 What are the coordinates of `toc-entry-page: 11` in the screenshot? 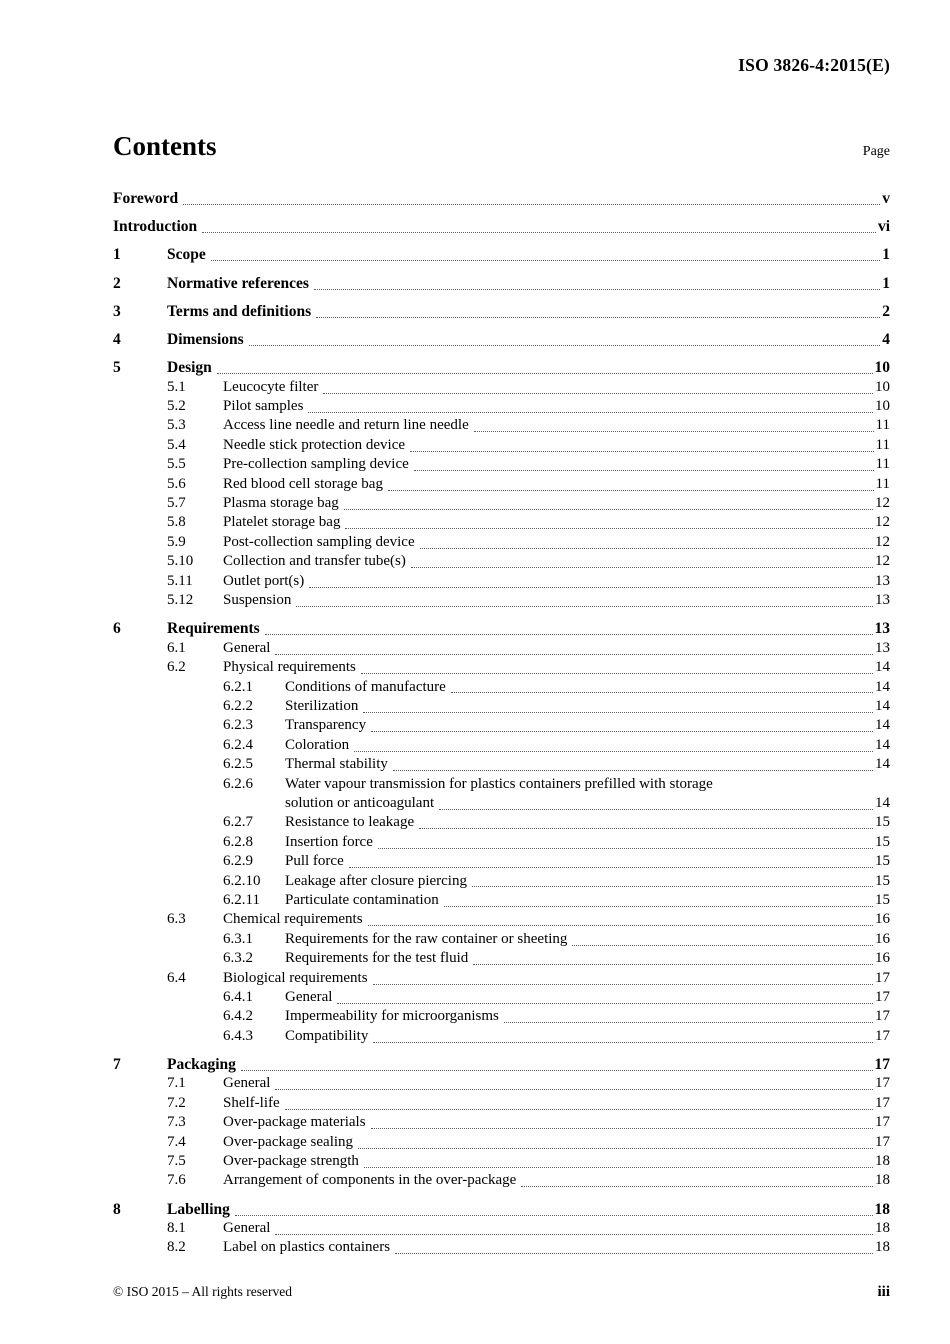 It's located at (882, 444).